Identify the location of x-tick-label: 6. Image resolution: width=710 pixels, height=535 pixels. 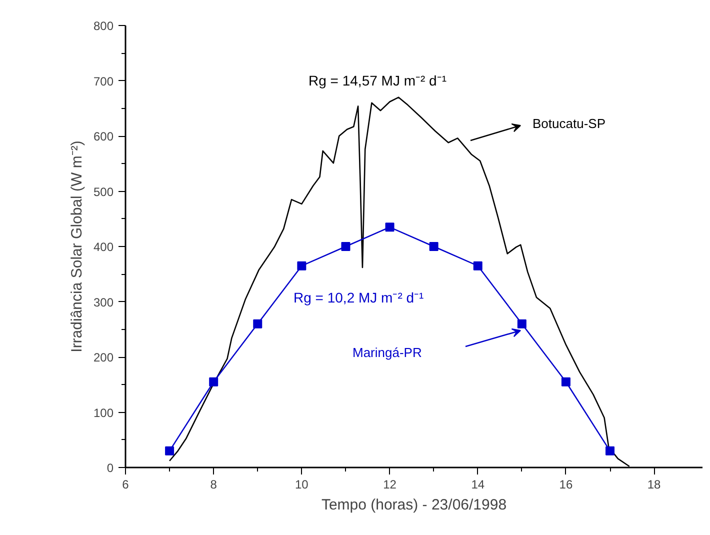
(126, 485).